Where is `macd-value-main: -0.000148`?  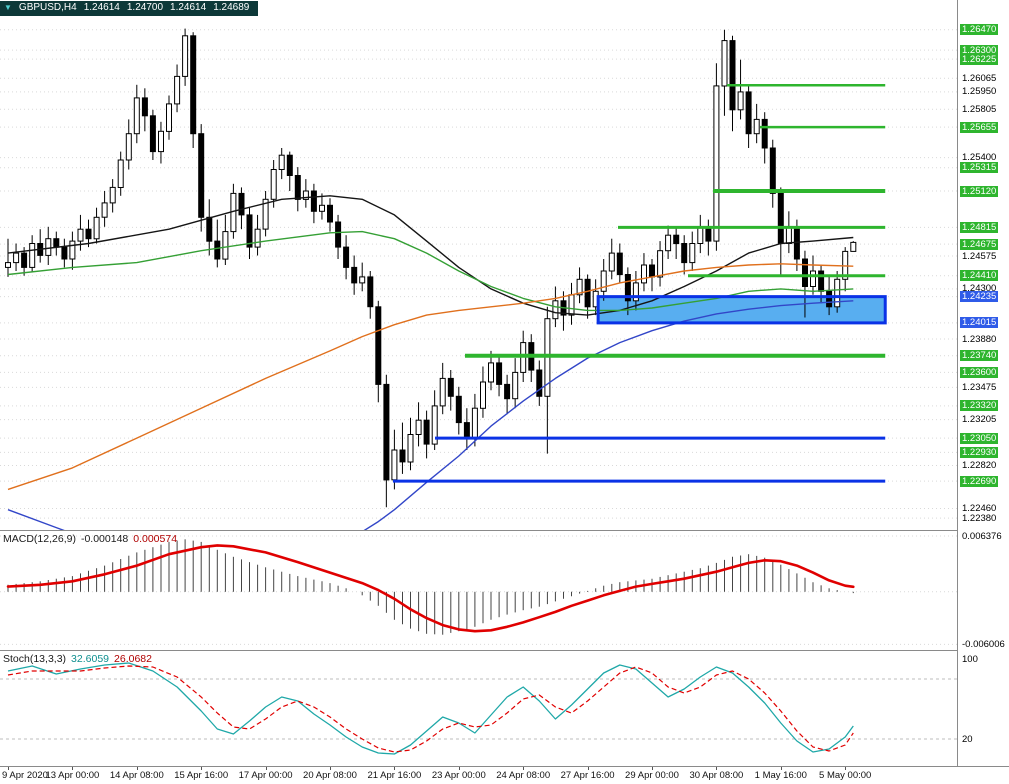
macd-value-main: -0.000148 is located at coordinates (104, 539).